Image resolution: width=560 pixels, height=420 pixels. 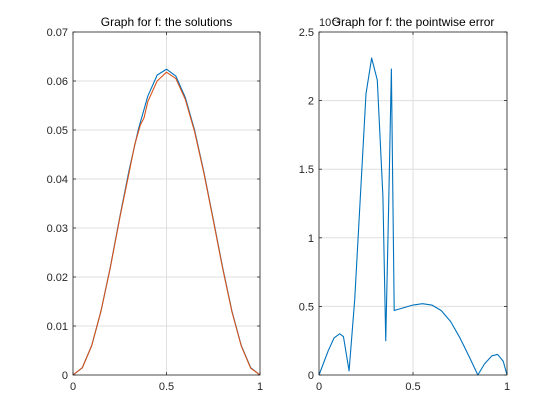 What do you see at coordinates (413, 22) in the screenshot?
I see `chart-title: Graph for f: the pointwise error` at bounding box center [413, 22].